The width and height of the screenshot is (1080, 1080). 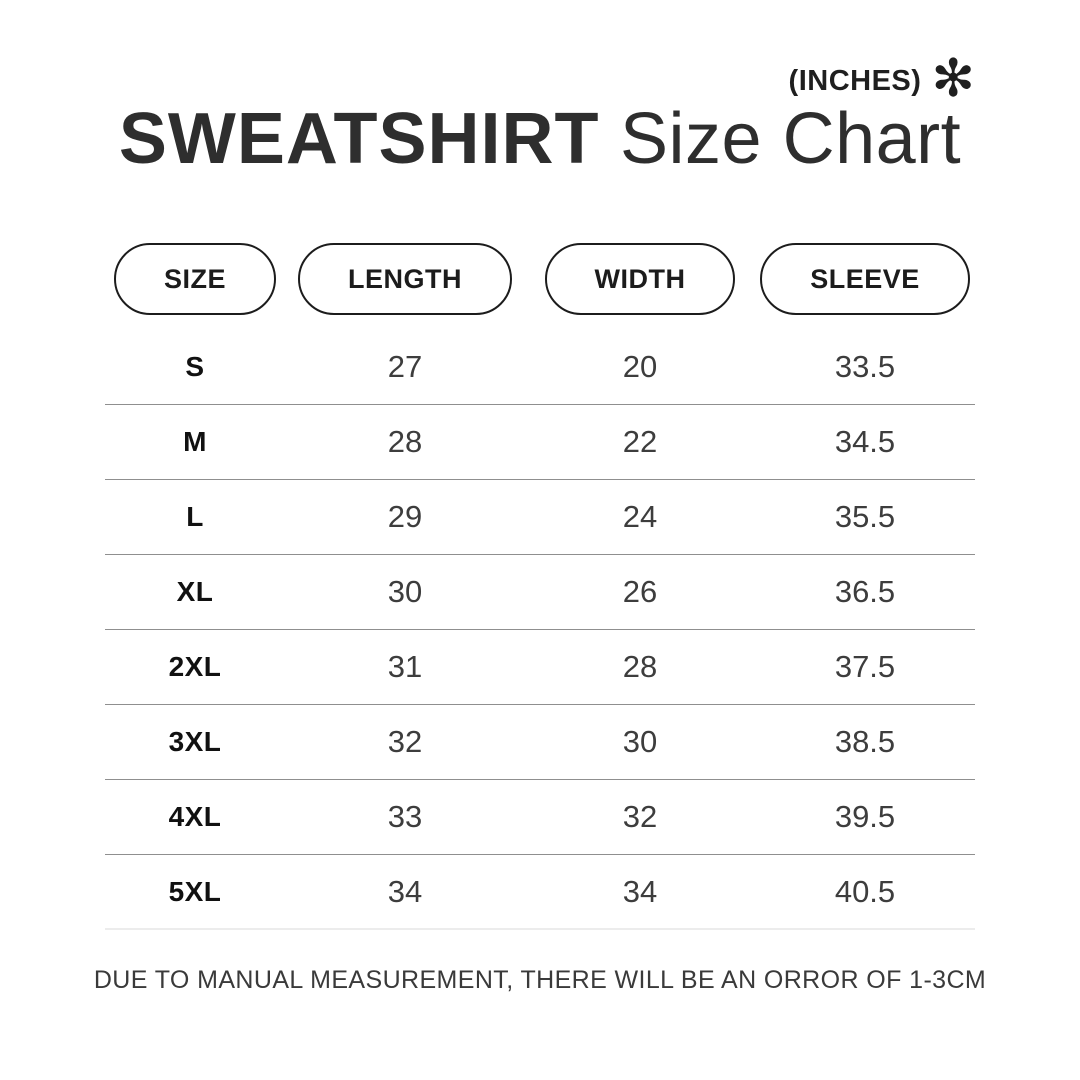 What do you see at coordinates (359, 139) in the screenshot?
I see `page-title-product: SWEATSHIRT` at bounding box center [359, 139].